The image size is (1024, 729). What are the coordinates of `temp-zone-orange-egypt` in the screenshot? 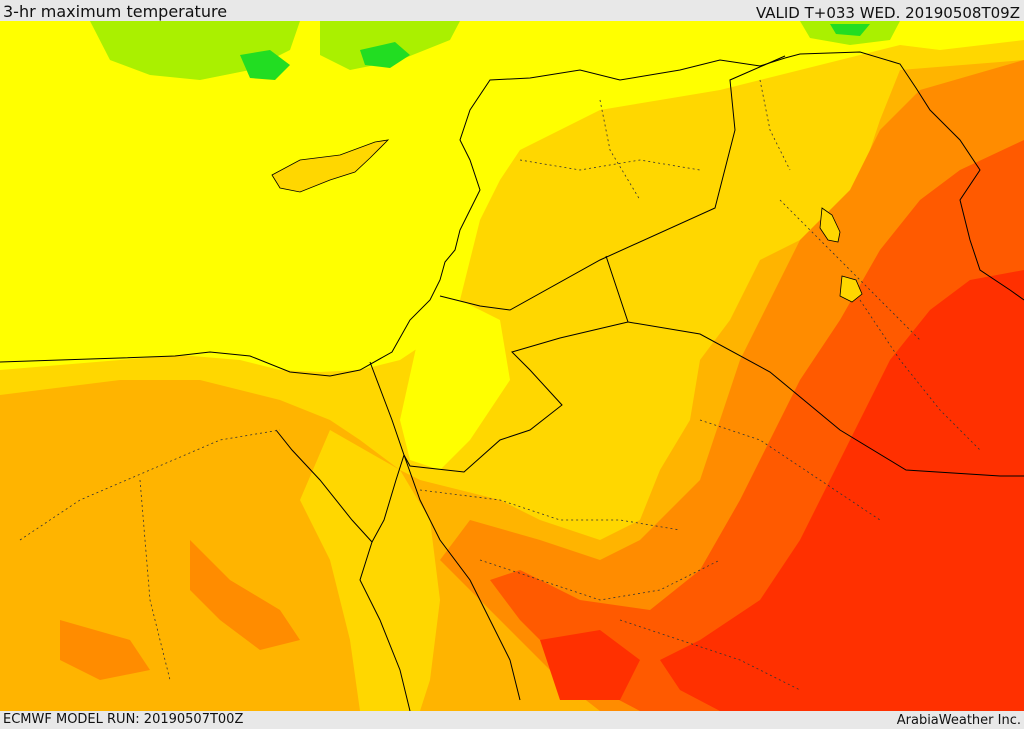 It's located at (245, 595).